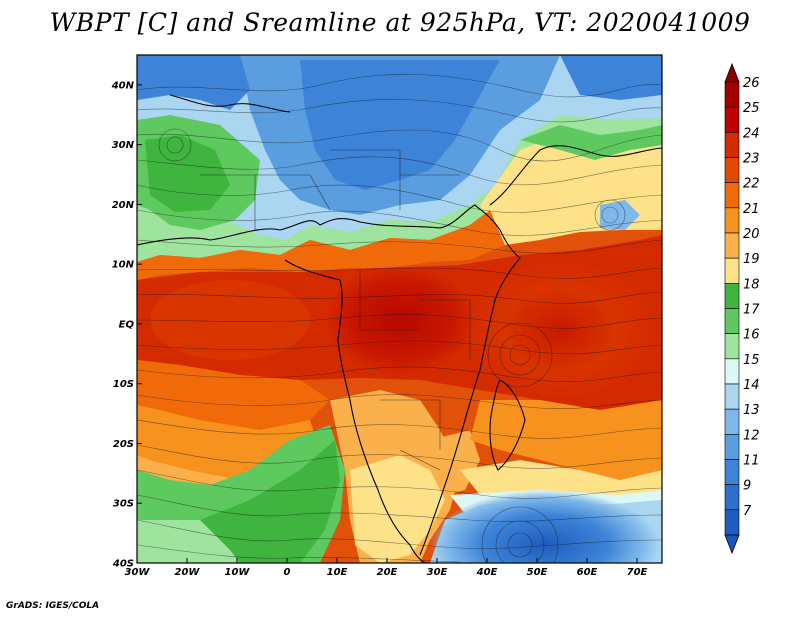  I want to click on colorbar-label: 16, so click(751, 335).